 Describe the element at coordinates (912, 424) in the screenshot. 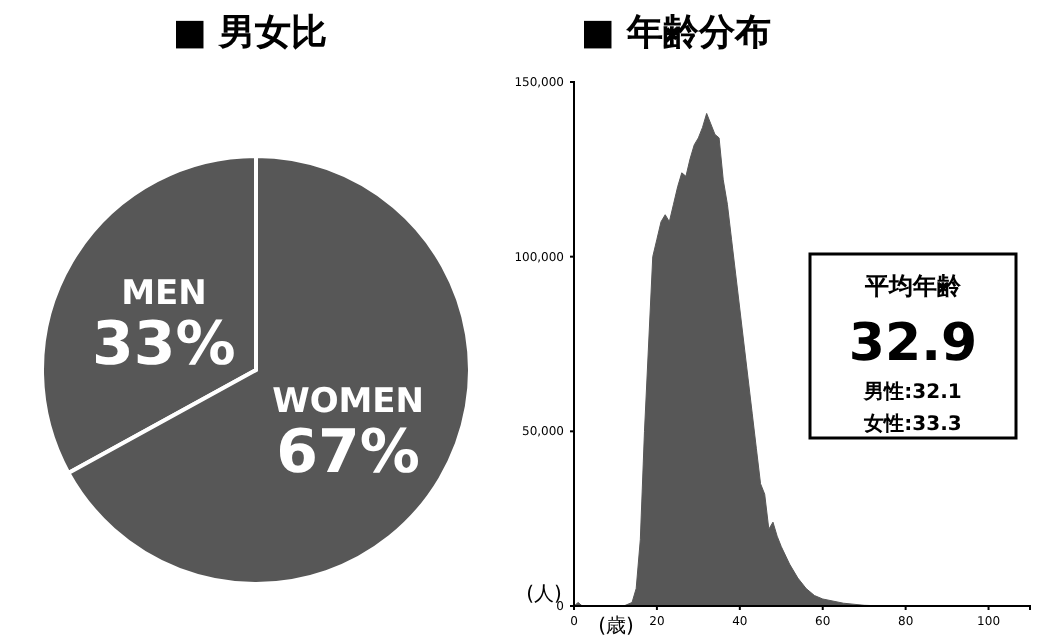

I see `annotation: 女性:33.3` at that location.